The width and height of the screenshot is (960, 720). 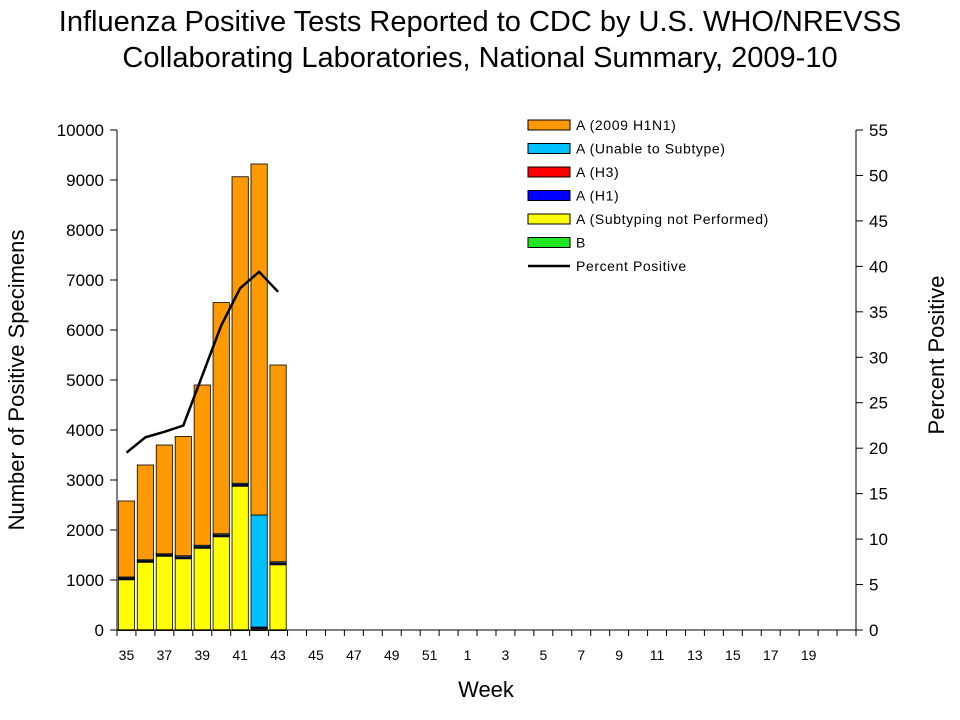 What do you see at coordinates (85, 230) in the screenshot?
I see `y-tick-label: 8000` at bounding box center [85, 230].